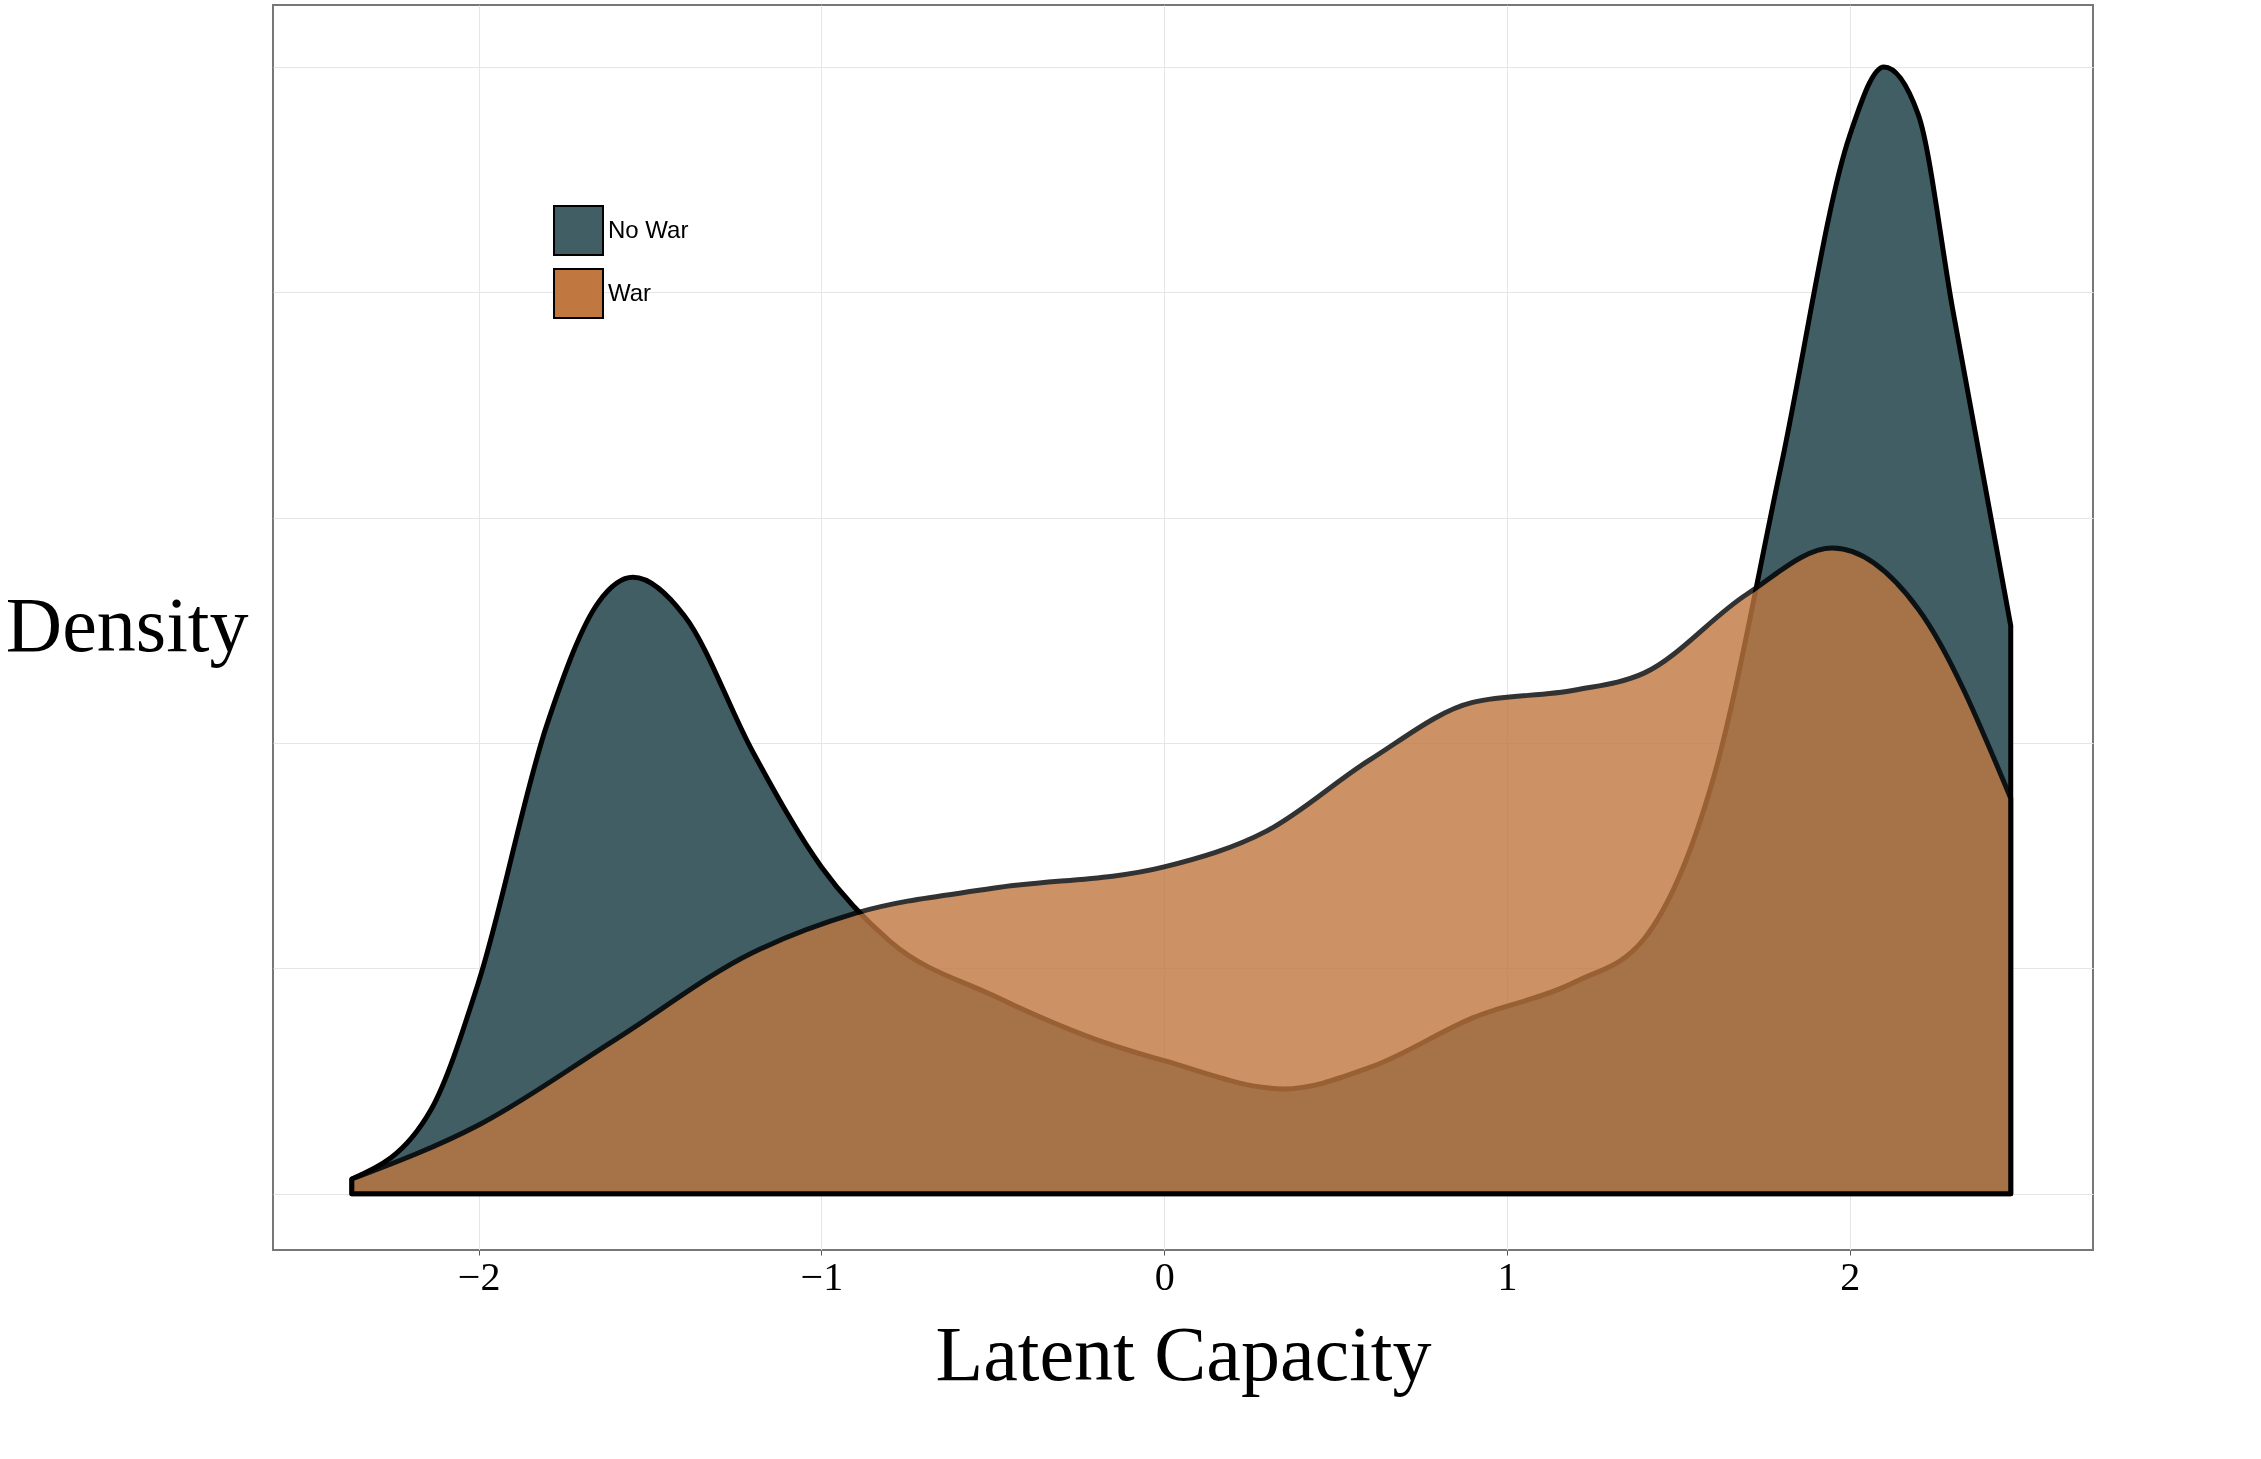 This screenshot has width=2261, height=1459. I want to click on x-tick-label: −1, so click(822, 1276).